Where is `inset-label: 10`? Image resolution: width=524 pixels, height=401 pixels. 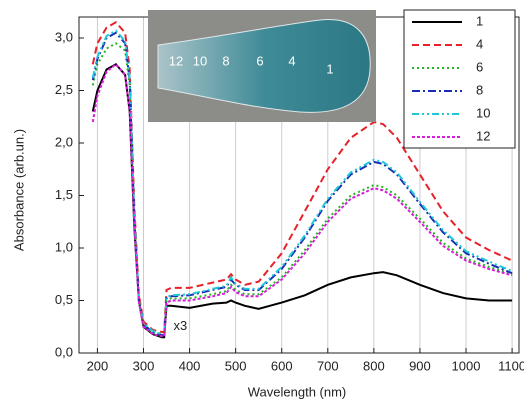 inset-label: 10 is located at coordinates (200, 60).